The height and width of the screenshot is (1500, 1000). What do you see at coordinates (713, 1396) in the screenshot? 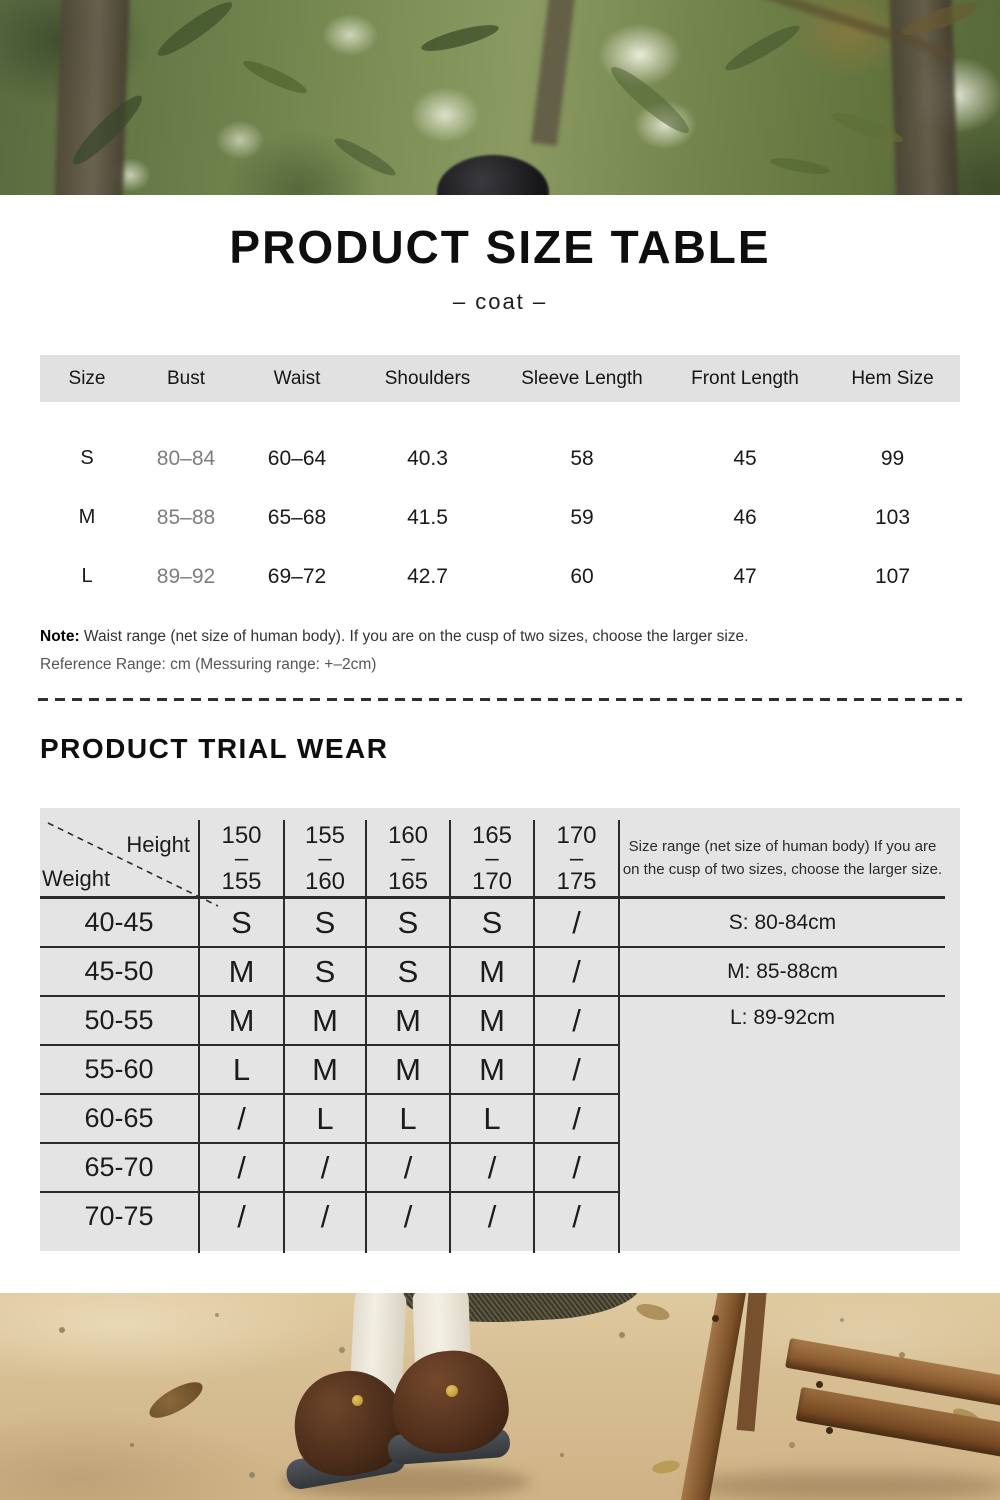
I see `chair-leg-front` at bounding box center [713, 1396].